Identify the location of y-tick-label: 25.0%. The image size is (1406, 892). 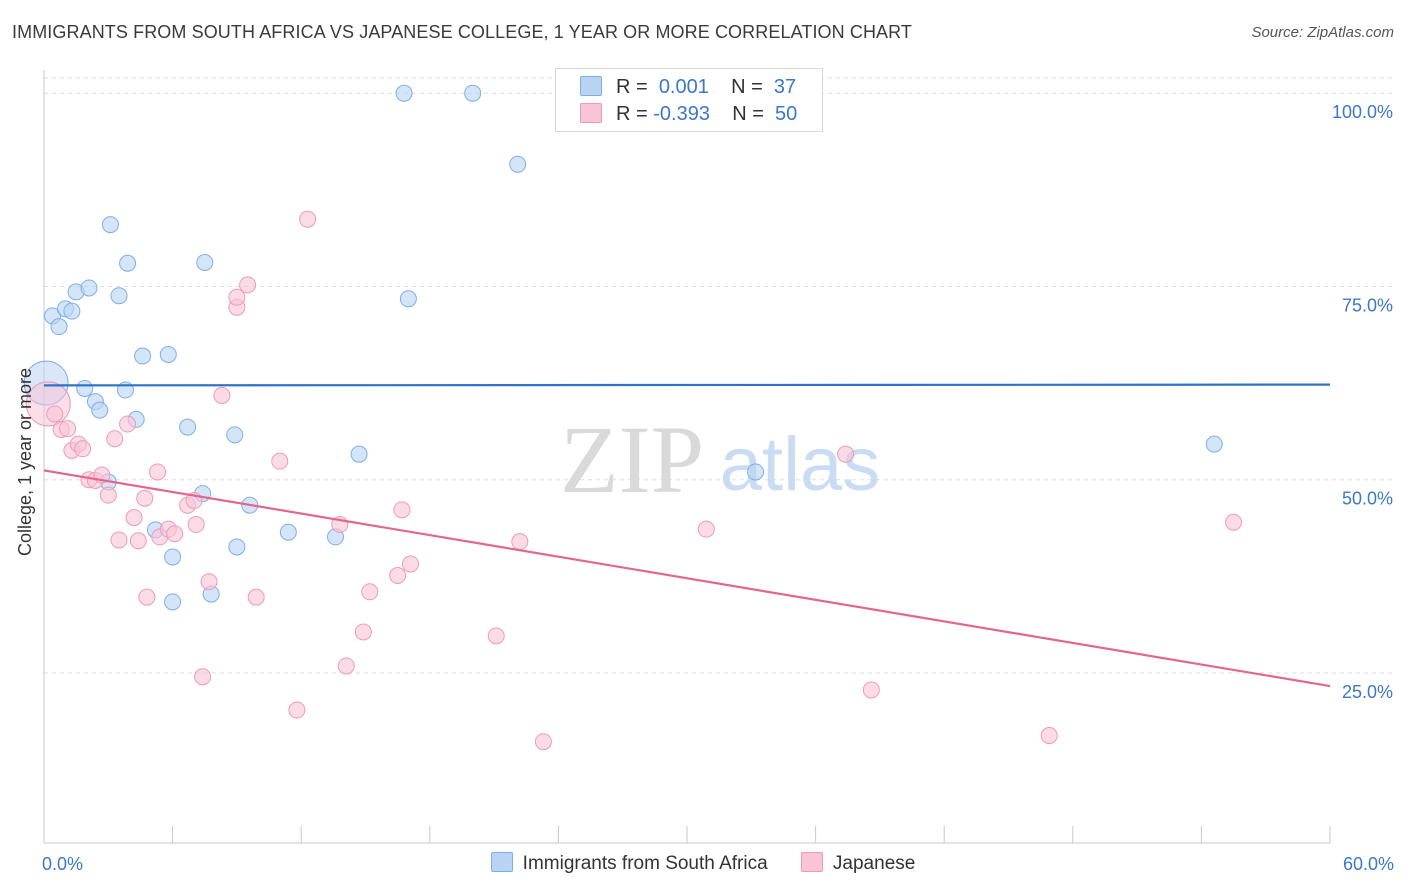
(1367, 692).